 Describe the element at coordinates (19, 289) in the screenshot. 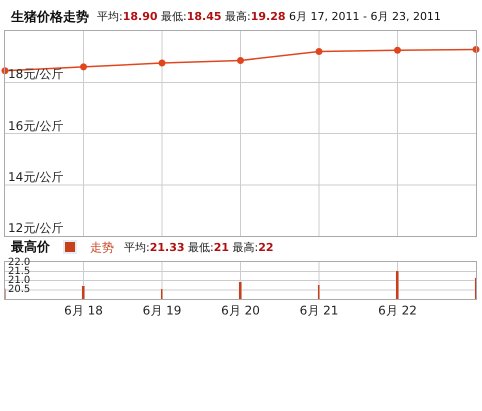

I see `y-tick-label: 20.5` at that location.